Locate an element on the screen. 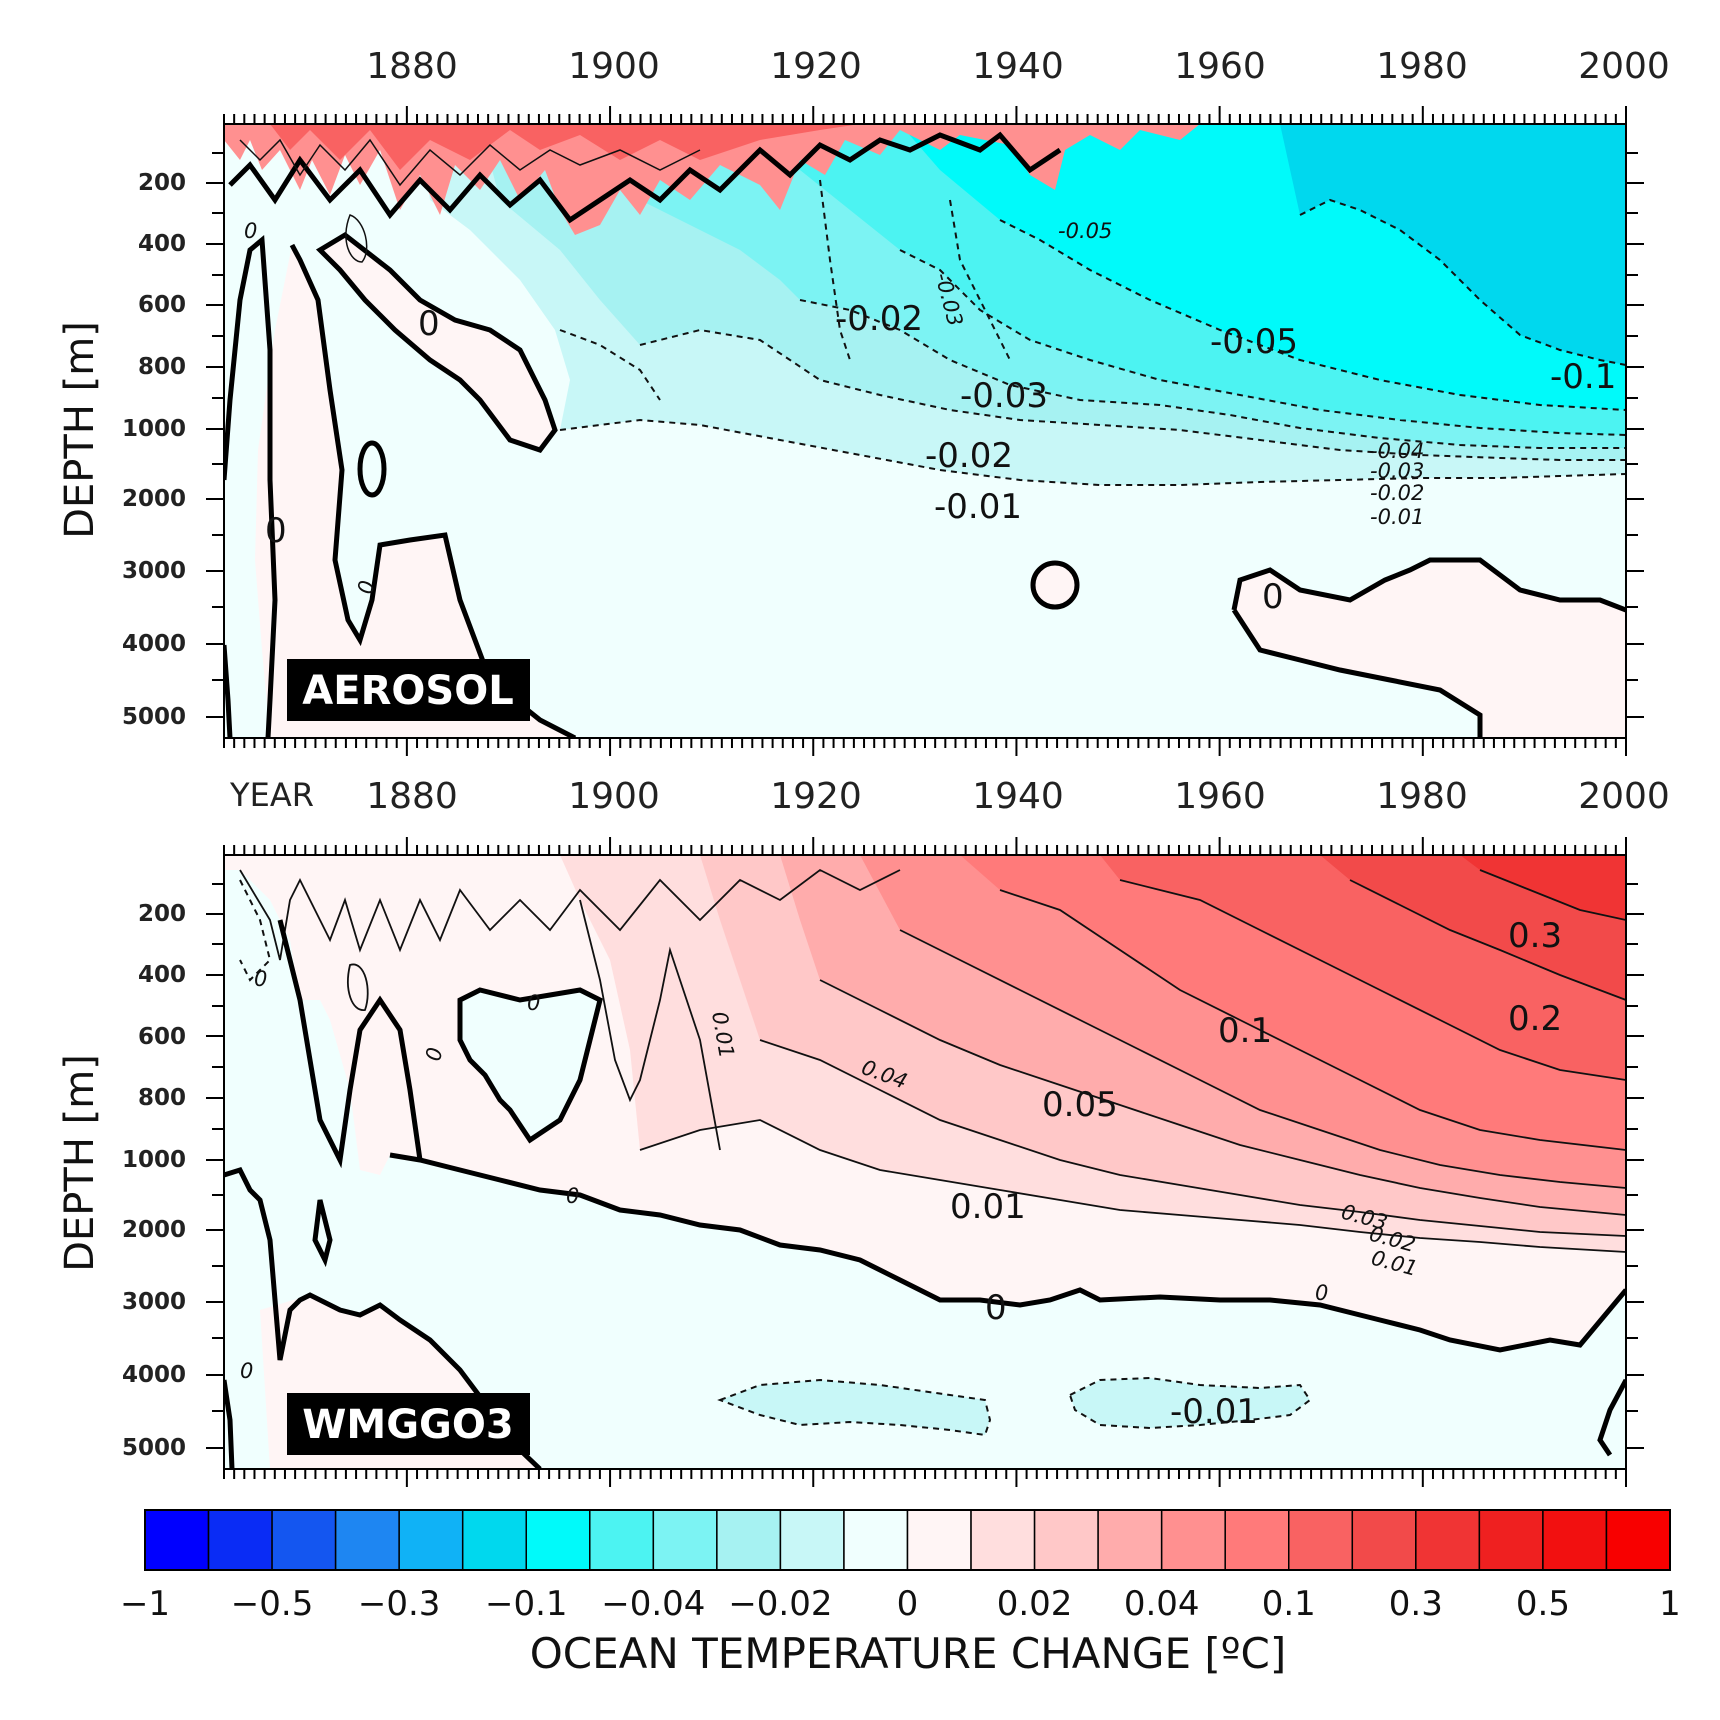 This screenshot has width=1720, height=1720. wmggo3-y-axis-title: DEPTH [m] is located at coordinates (80, 1163).